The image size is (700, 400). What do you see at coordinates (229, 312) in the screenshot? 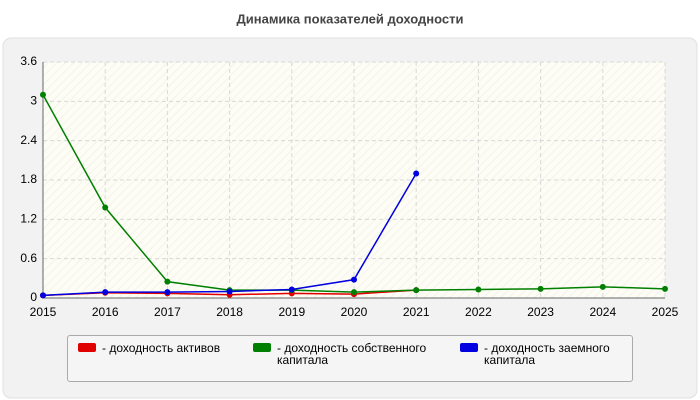
I see `x-tick-label: 2018` at bounding box center [229, 312].